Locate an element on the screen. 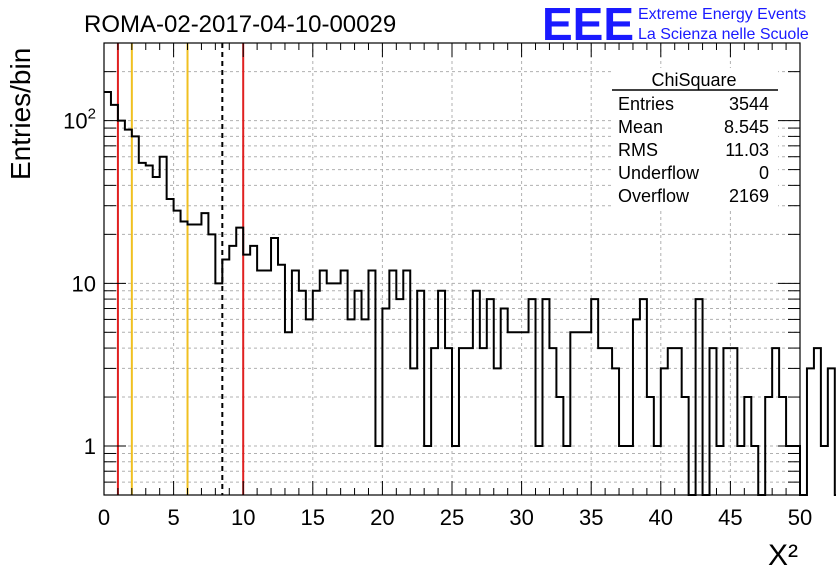 The width and height of the screenshot is (836, 572). chart-title: ROMA-02-2017-04-10-00029 is located at coordinates (240, 24).